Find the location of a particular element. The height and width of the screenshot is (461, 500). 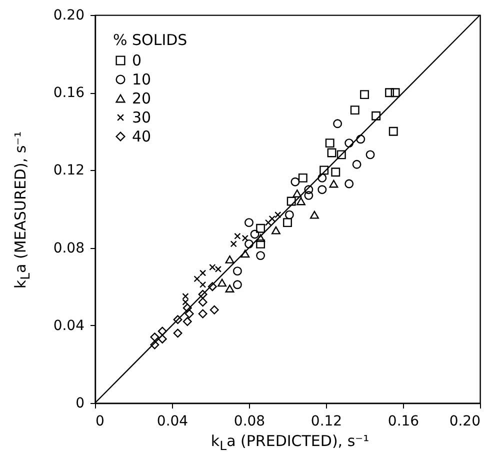

x-tick-label: 0.20 is located at coordinates (464, 422).